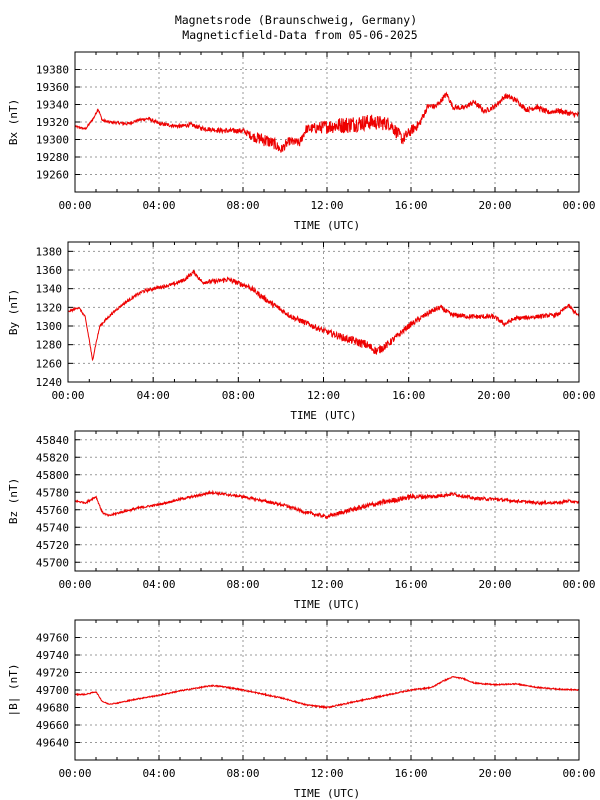 This screenshot has height=800, width=600. I want to click on y-axis-label: Bx (nT), so click(13, 122).